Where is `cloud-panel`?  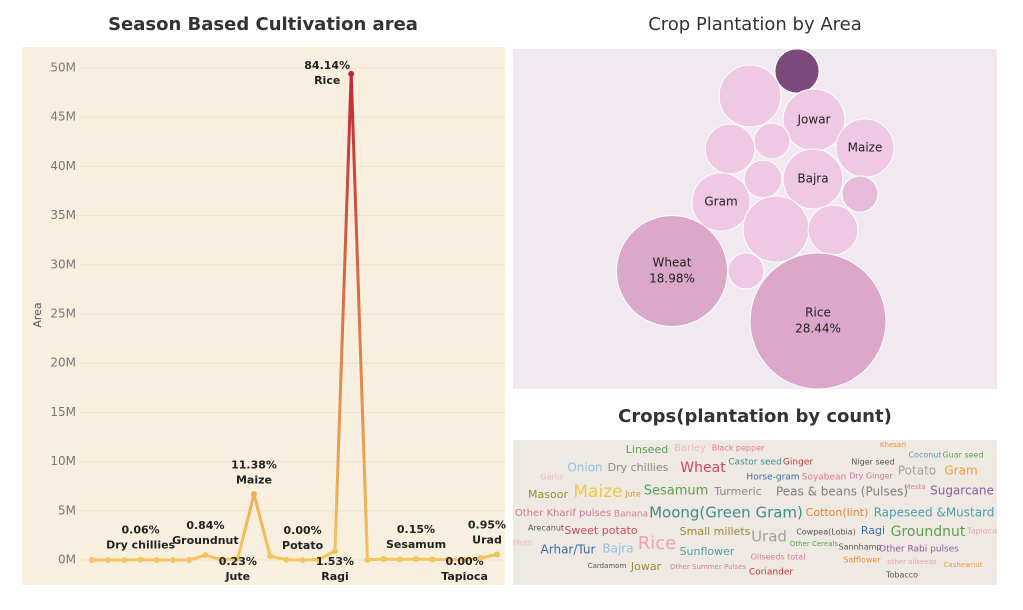
cloud-panel is located at coordinates (755, 512).